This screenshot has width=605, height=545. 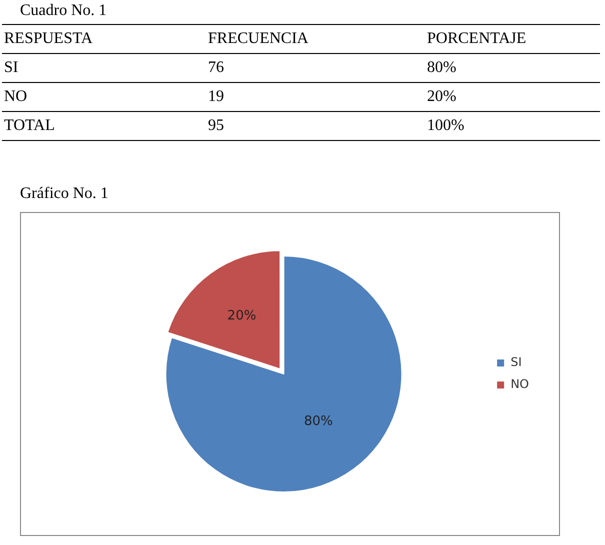 I want to click on text: 95, so click(x=315, y=126).